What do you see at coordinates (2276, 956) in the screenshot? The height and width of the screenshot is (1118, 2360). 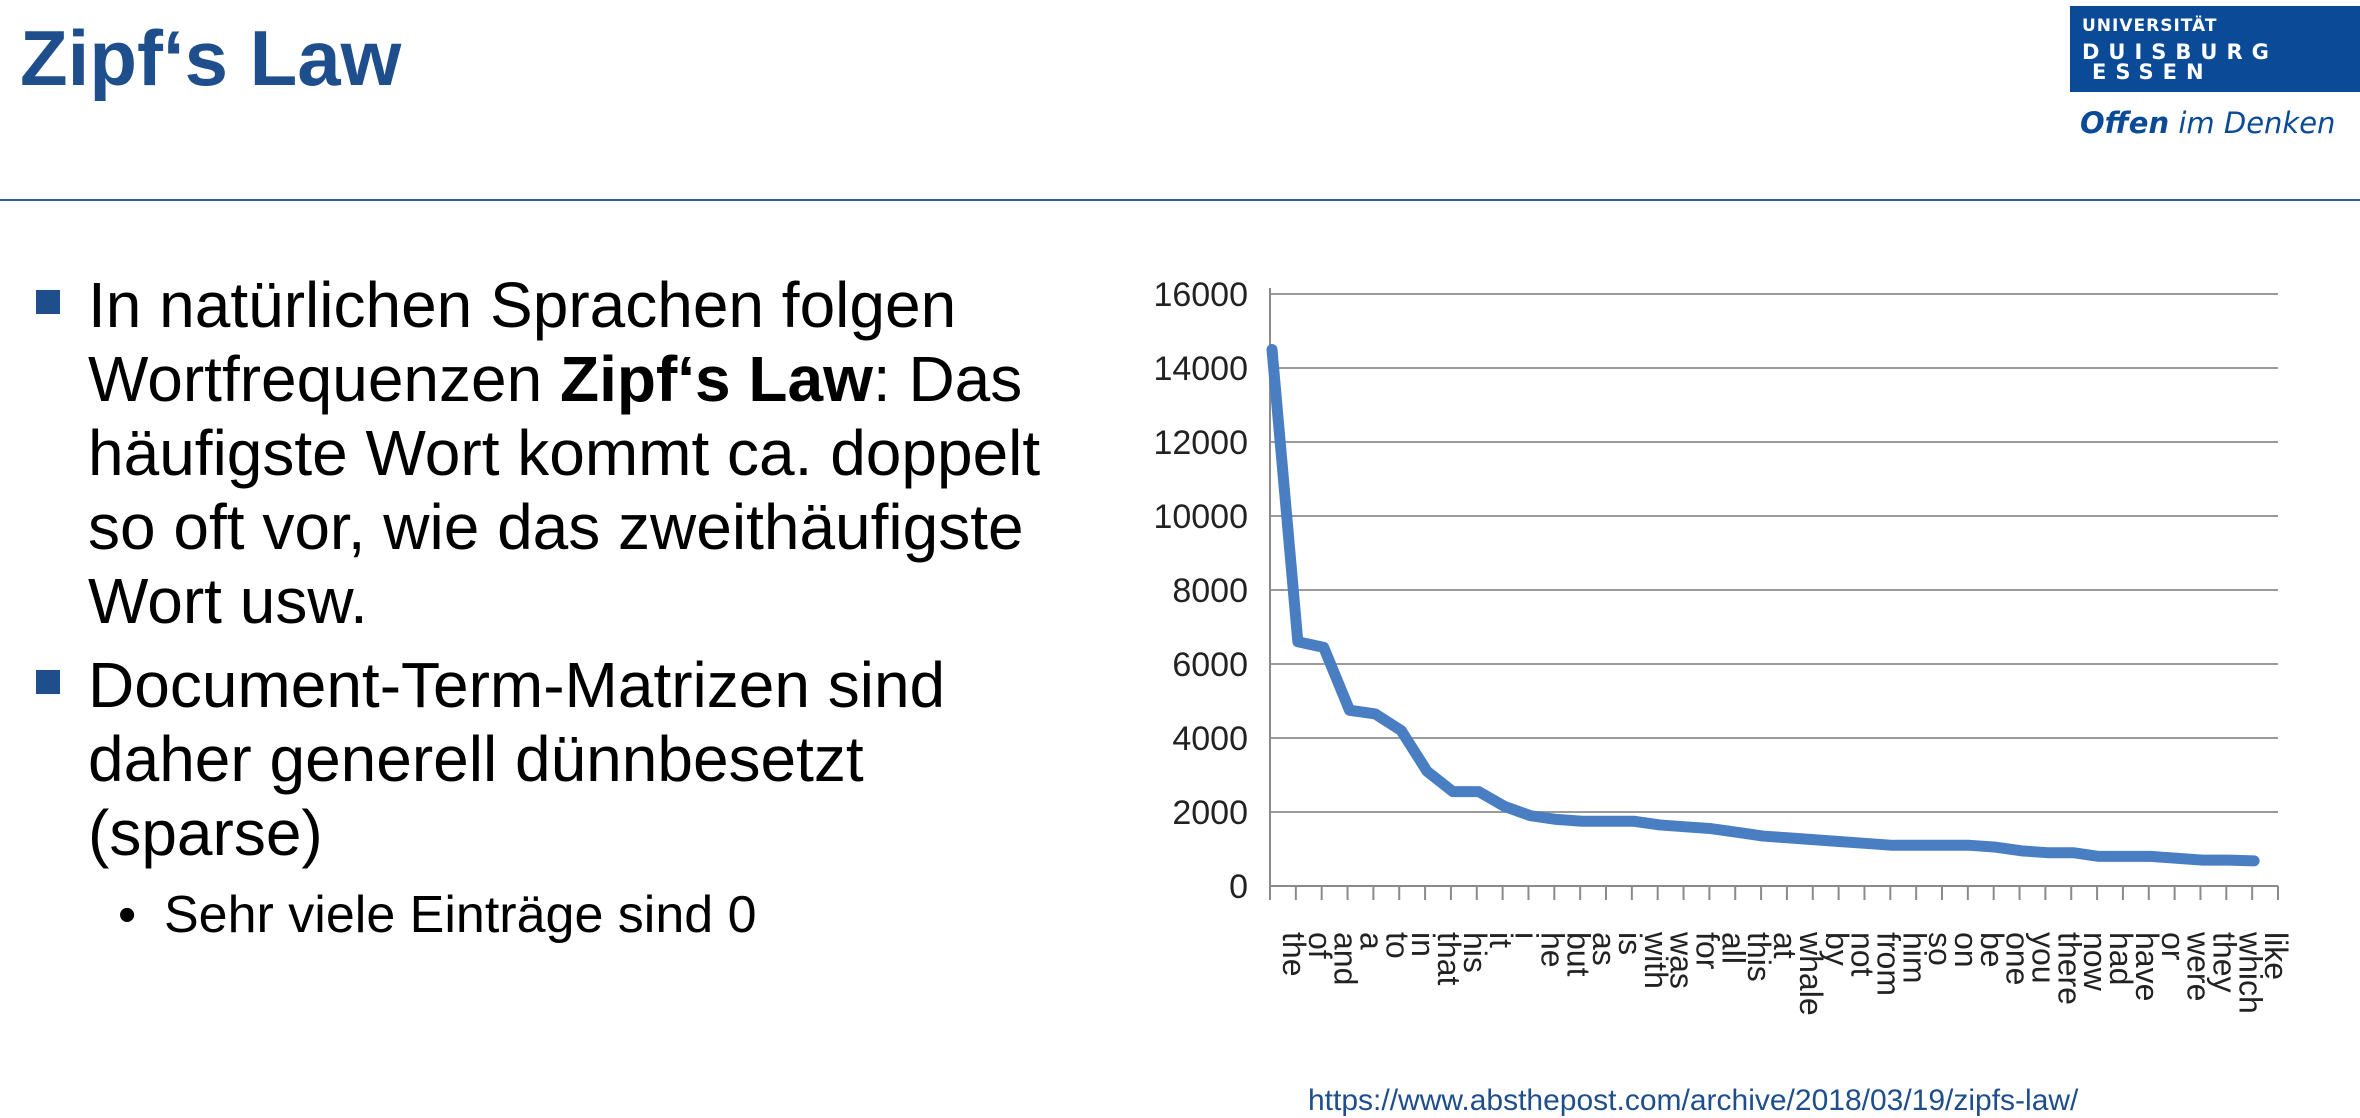 I see `x-category-label: like` at bounding box center [2276, 956].